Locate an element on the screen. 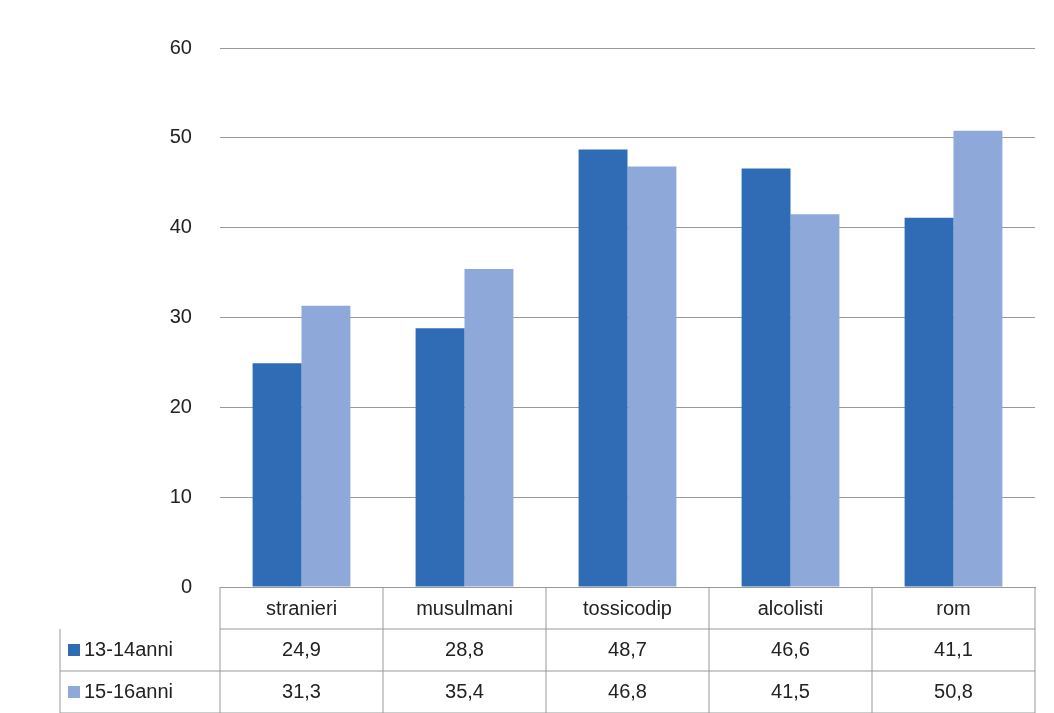 The height and width of the screenshot is (713, 1054). x-tick-label: stranieri is located at coordinates (301, 607).